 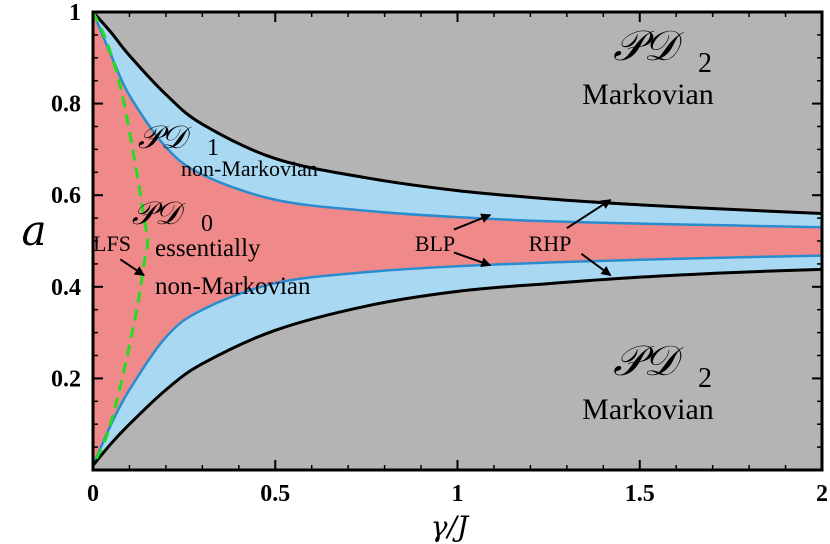 I want to click on annotation-blp: BLP, so click(x=453, y=240).